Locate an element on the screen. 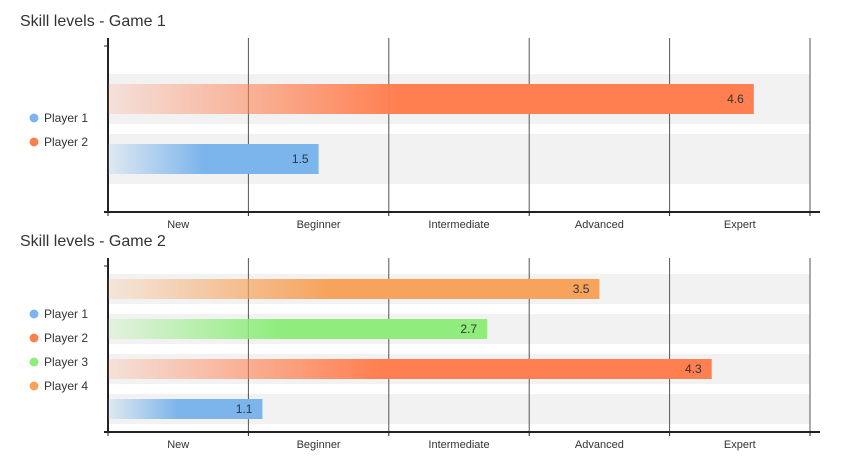 This screenshot has width=850, height=460. data-label-player-1: 1.1 is located at coordinates (244, 409).